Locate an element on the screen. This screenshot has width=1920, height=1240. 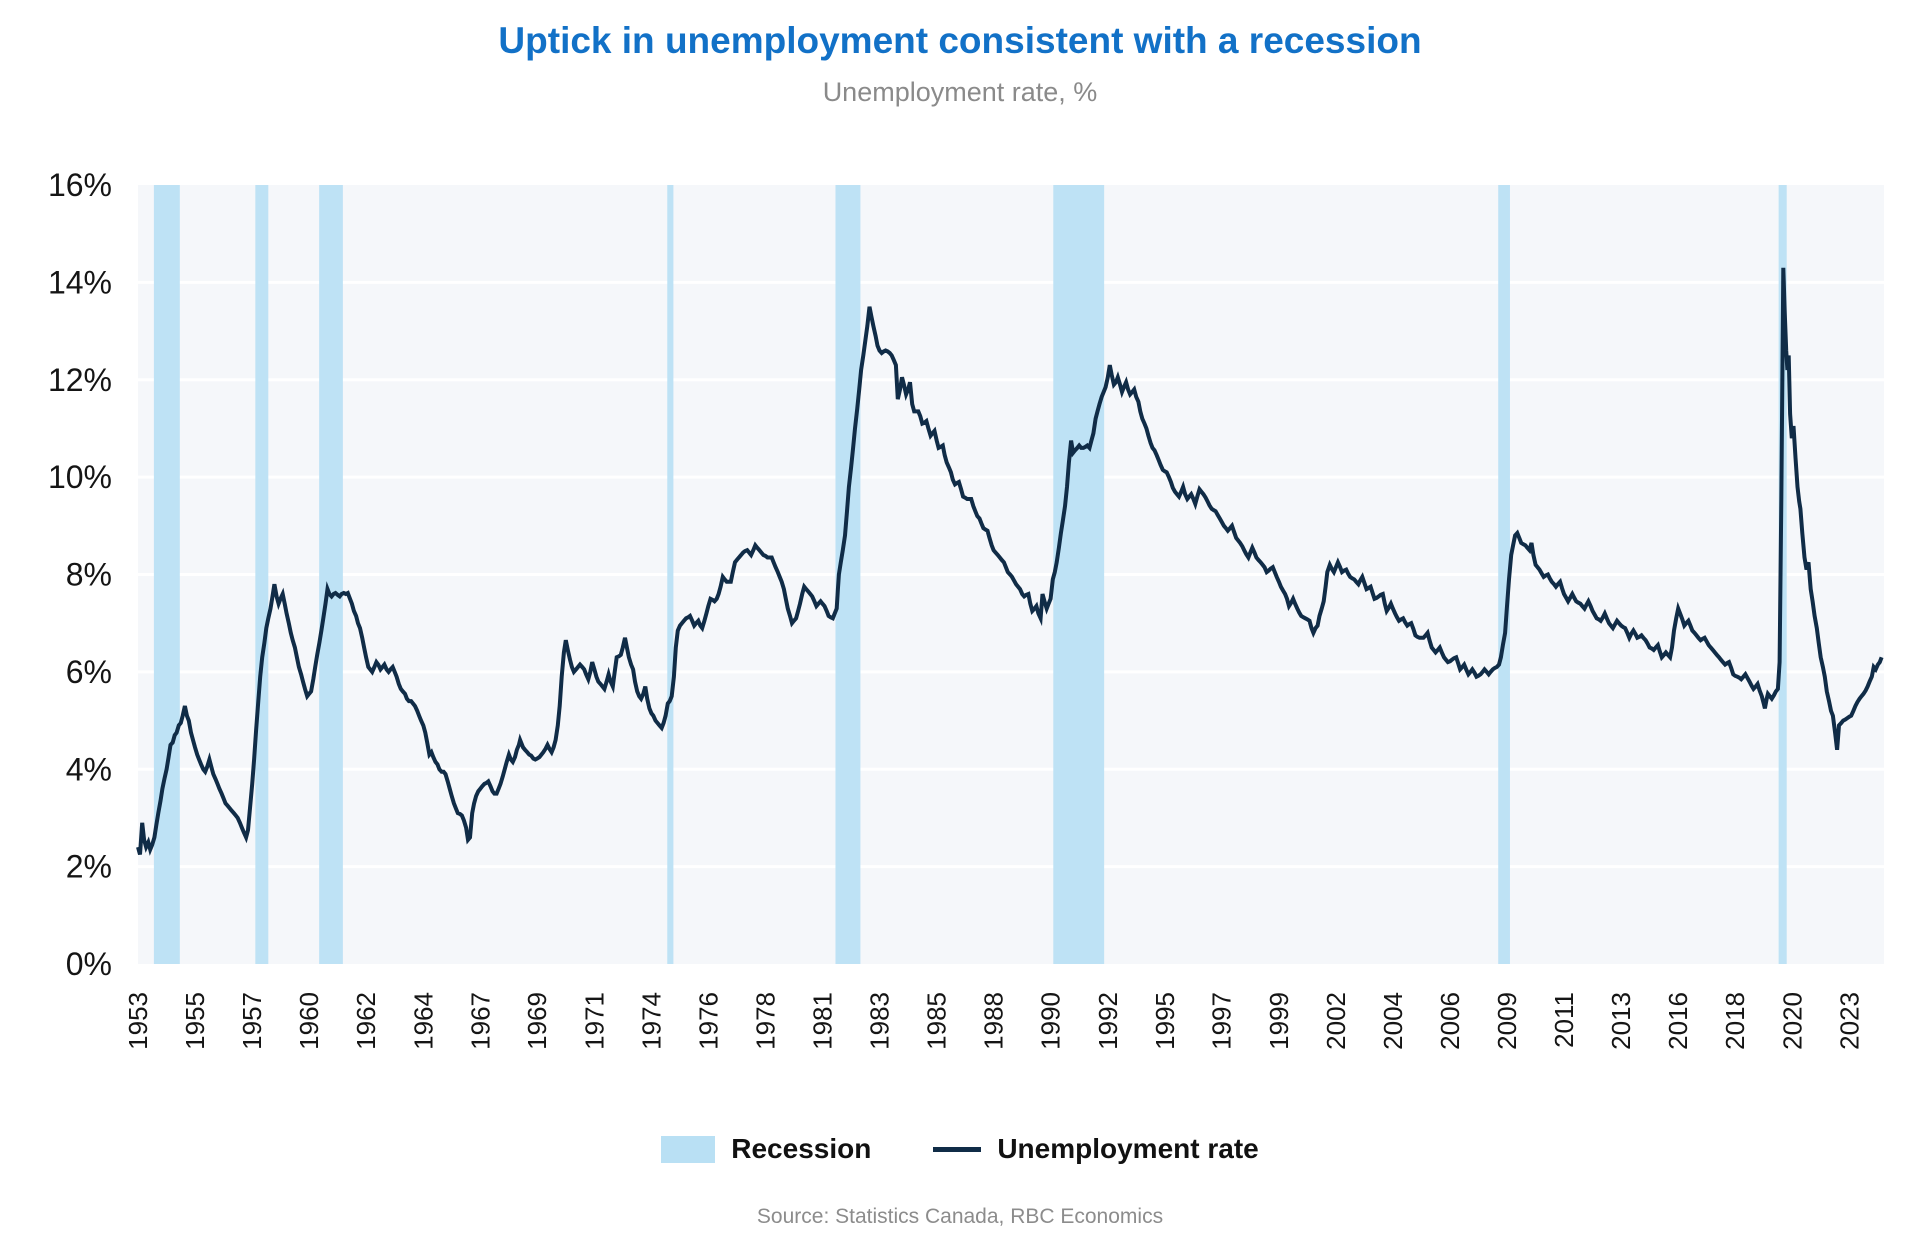
x-tick-label: 1985 is located at coordinates (937, 1021).